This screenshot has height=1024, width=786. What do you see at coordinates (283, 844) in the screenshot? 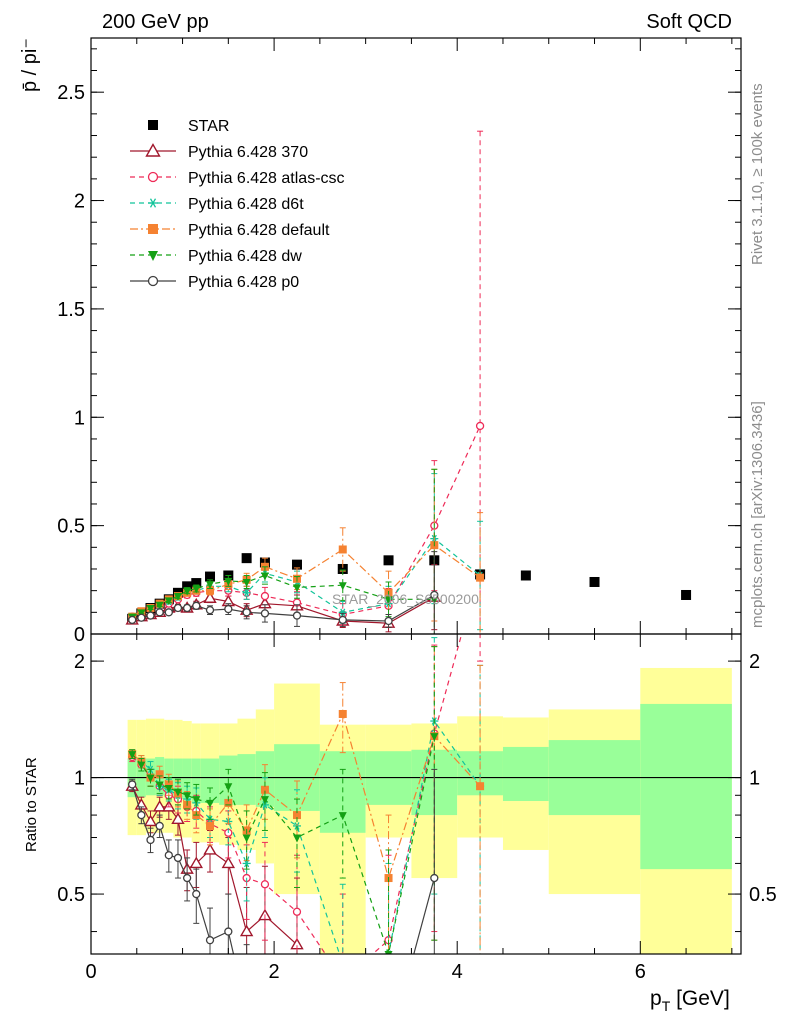
I see `series-line-dw` at bounding box center [283, 844].